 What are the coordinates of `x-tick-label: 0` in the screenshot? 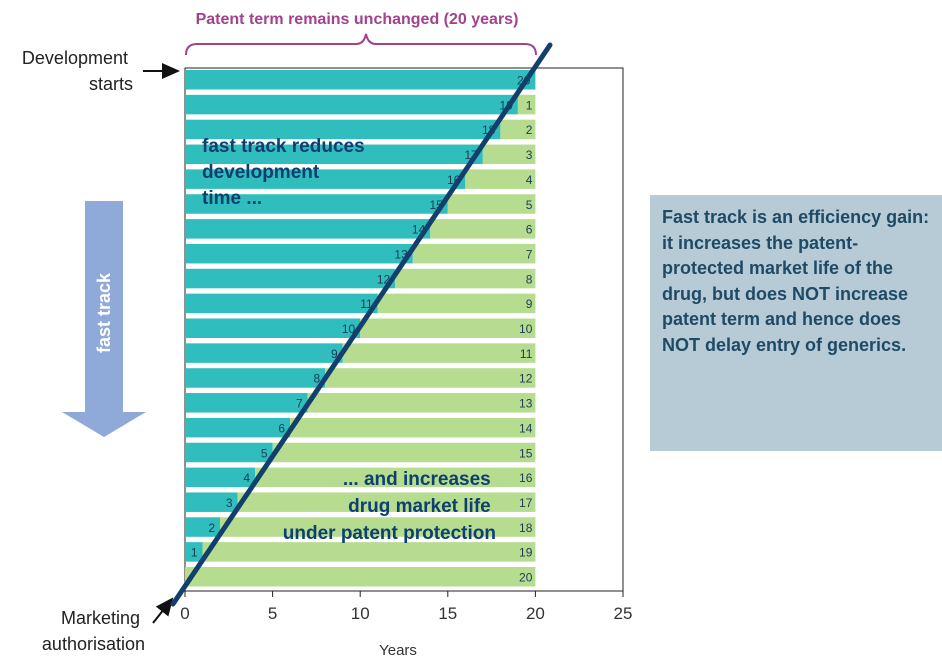 It's located at (184, 613).